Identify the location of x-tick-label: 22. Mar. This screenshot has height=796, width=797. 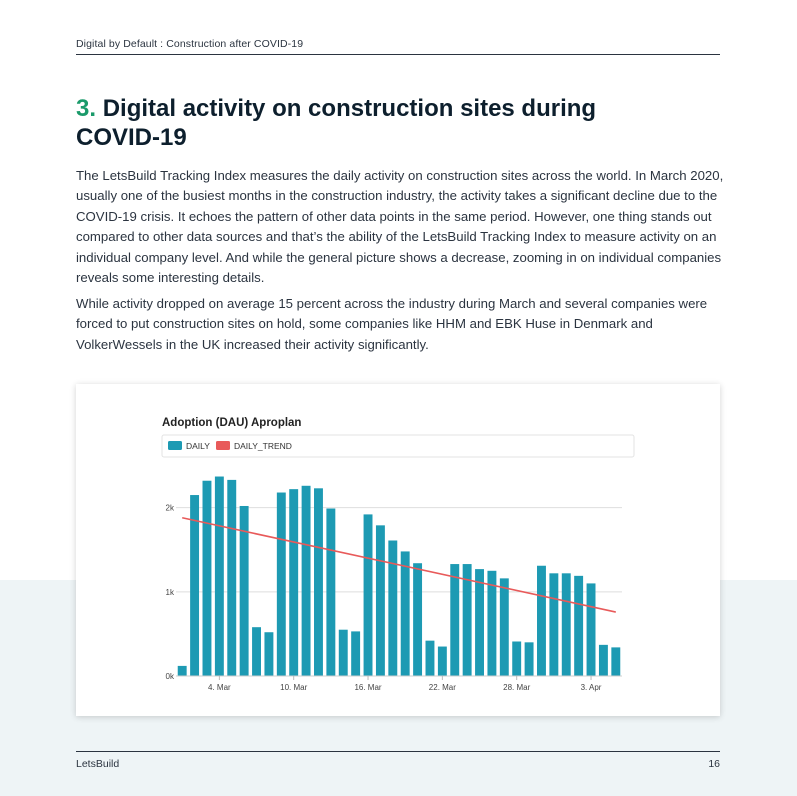
(442, 687).